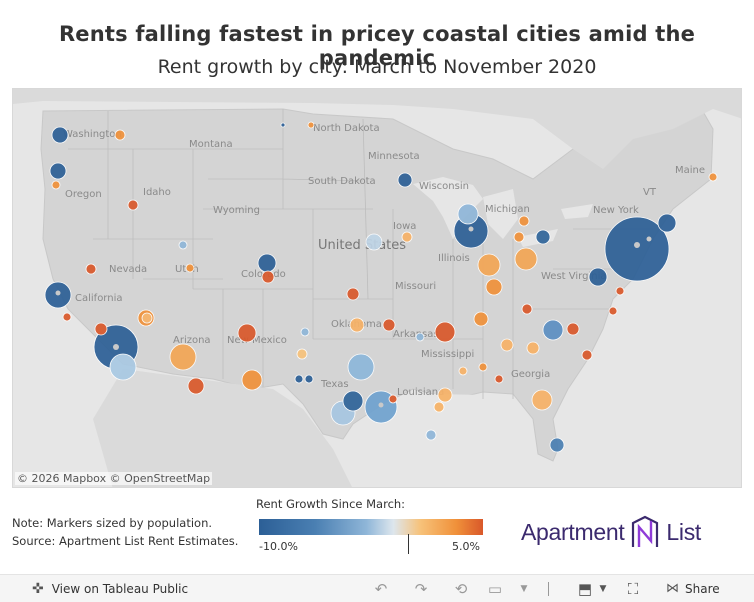 This screenshot has width=754, height=602. Describe the element at coordinates (381, 589) in the screenshot. I see `undo-icon: ↶` at that location.